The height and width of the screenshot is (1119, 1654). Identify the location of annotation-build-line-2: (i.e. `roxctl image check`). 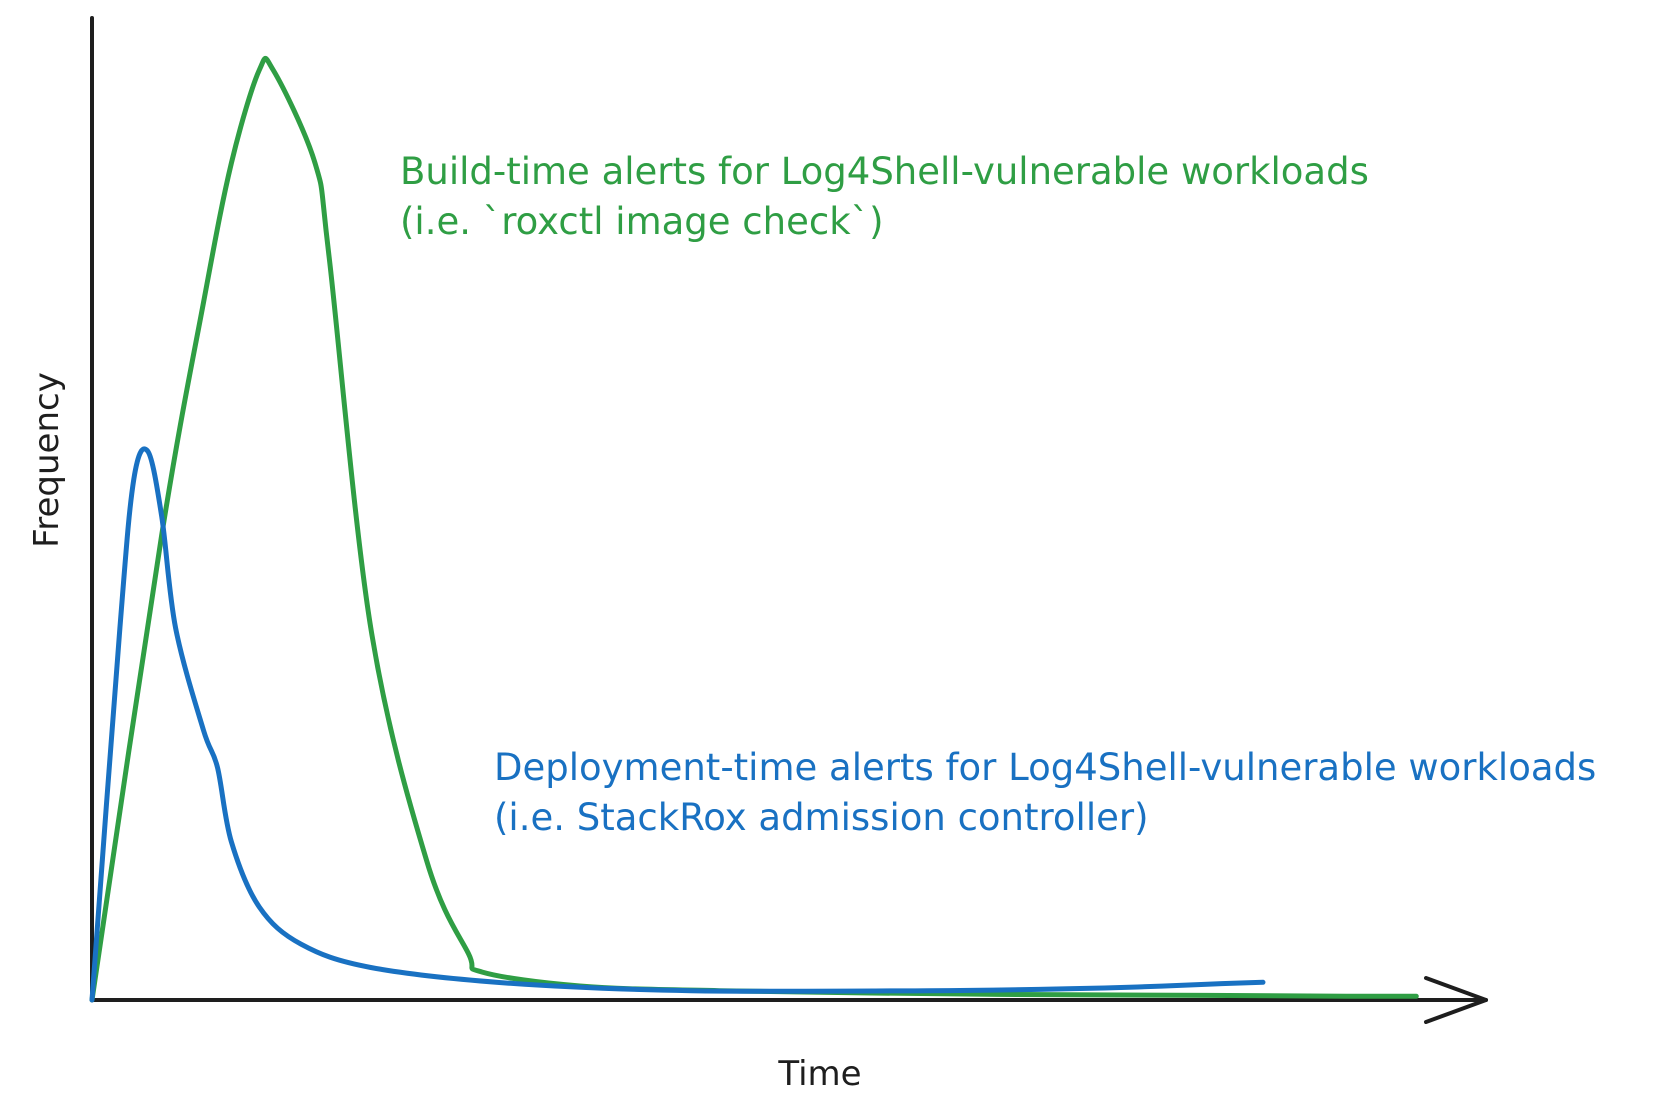
(642, 221).